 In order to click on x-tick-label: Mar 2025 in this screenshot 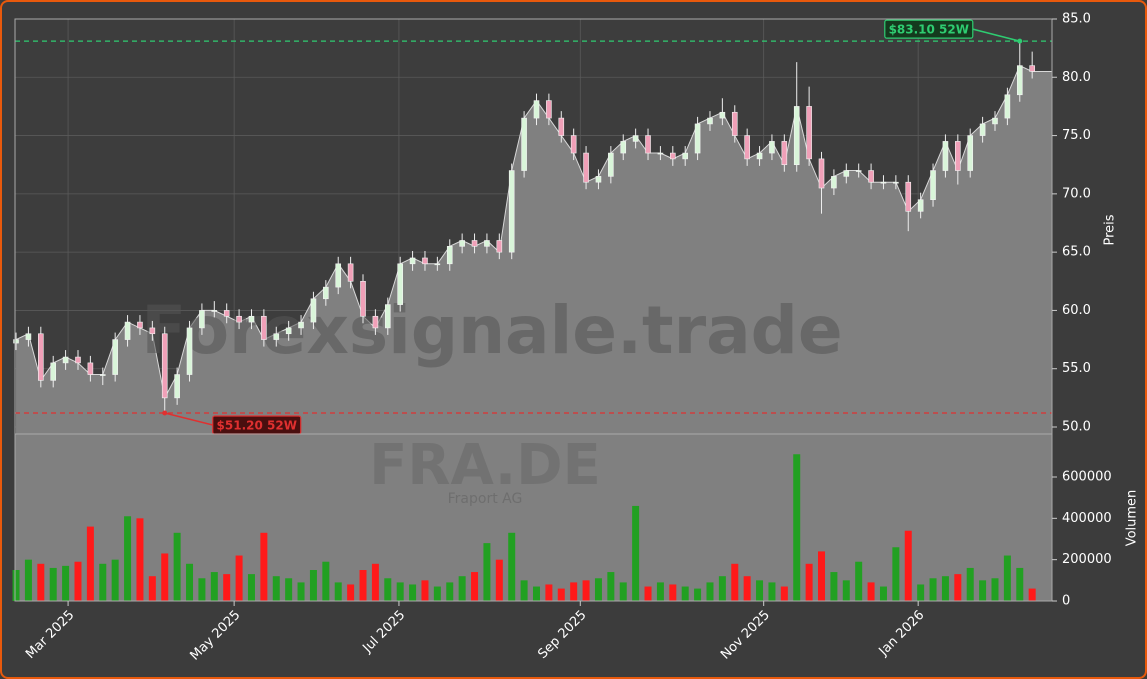, I will do `click(50, 635)`.